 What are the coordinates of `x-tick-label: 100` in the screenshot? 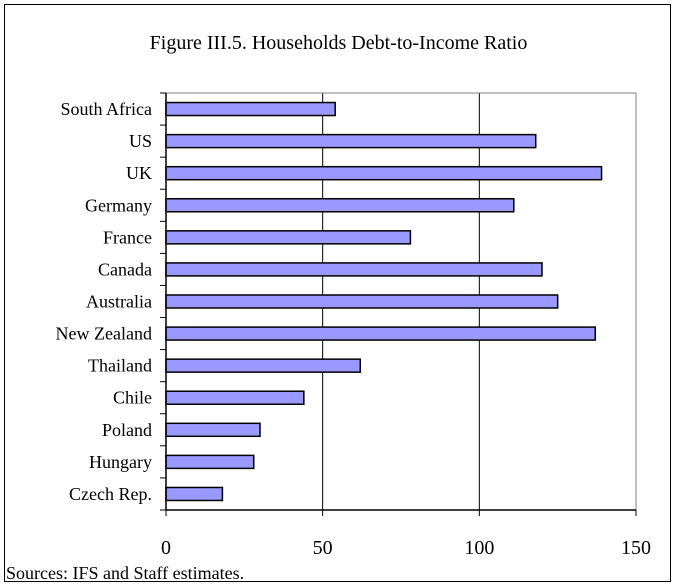 It's located at (479, 548).